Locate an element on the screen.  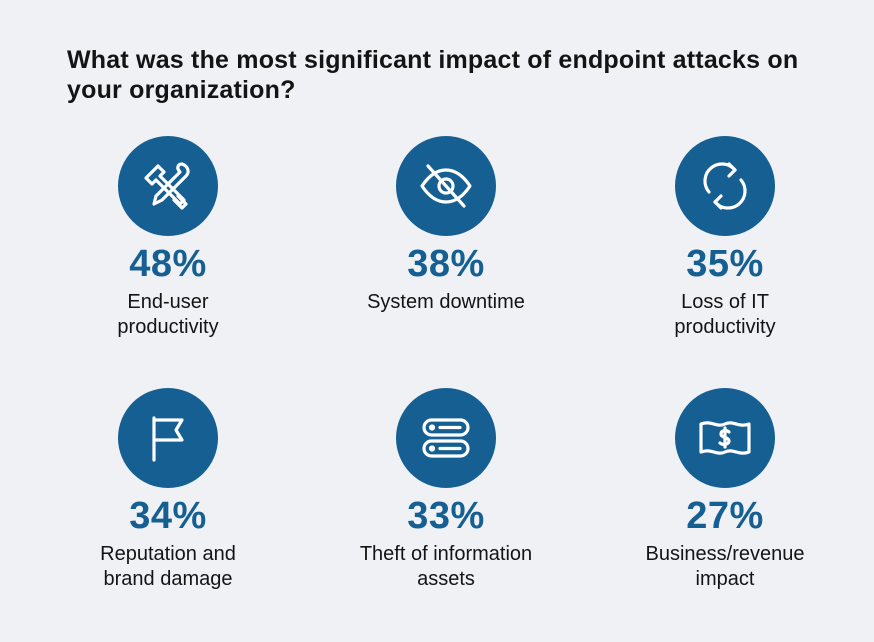
stat-item: 34% Reputation and brand damage is located at coordinates (168, 490).